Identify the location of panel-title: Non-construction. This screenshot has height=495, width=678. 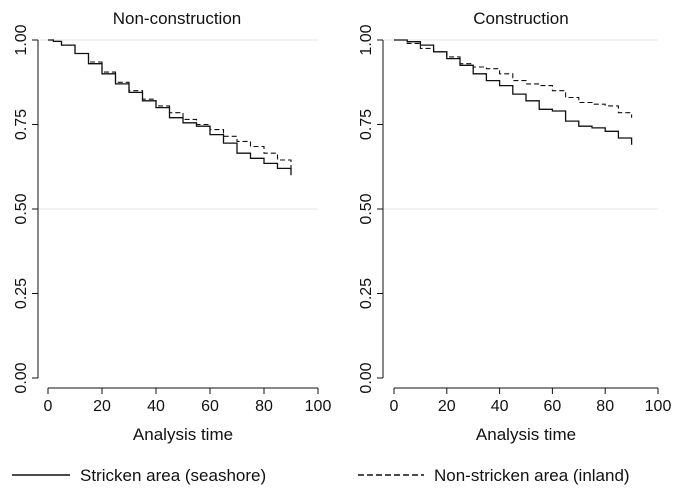
(177, 18).